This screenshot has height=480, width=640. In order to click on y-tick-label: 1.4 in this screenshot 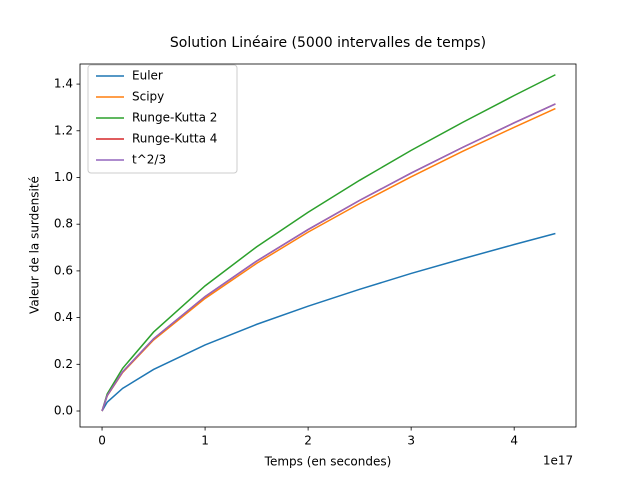, I will do `click(63, 84)`.